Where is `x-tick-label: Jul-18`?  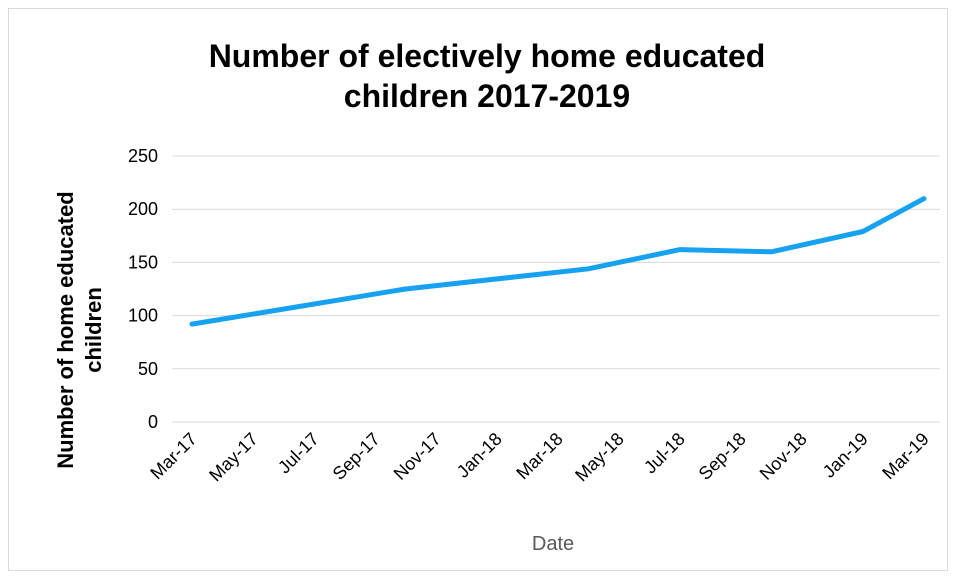
x-tick-label: Jul-18 is located at coordinates (664, 453).